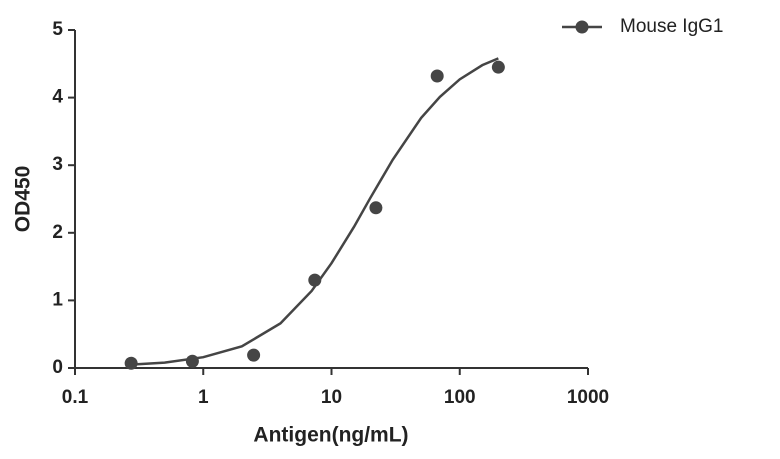  What do you see at coordinates (57, 299) in the screenshot?
I see `y-tick-label: 1` at bounding box center [57, 299].